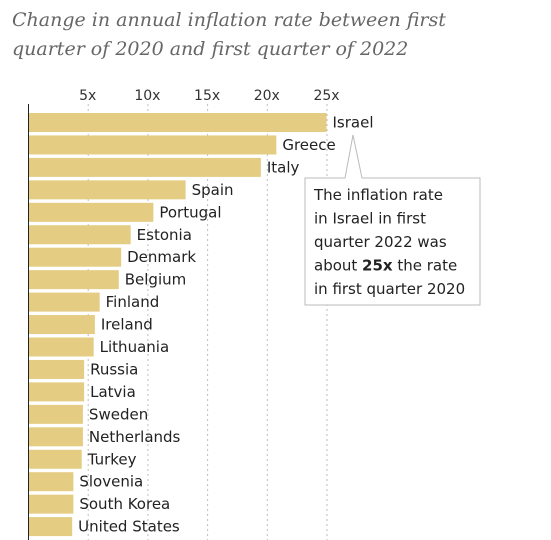 This screenshot has width=551, height=540. What do you see at coordinates (190, 212) in the screenshot?
I see `bar-label-portugal: Portugal` at bounding box center [190, 212].